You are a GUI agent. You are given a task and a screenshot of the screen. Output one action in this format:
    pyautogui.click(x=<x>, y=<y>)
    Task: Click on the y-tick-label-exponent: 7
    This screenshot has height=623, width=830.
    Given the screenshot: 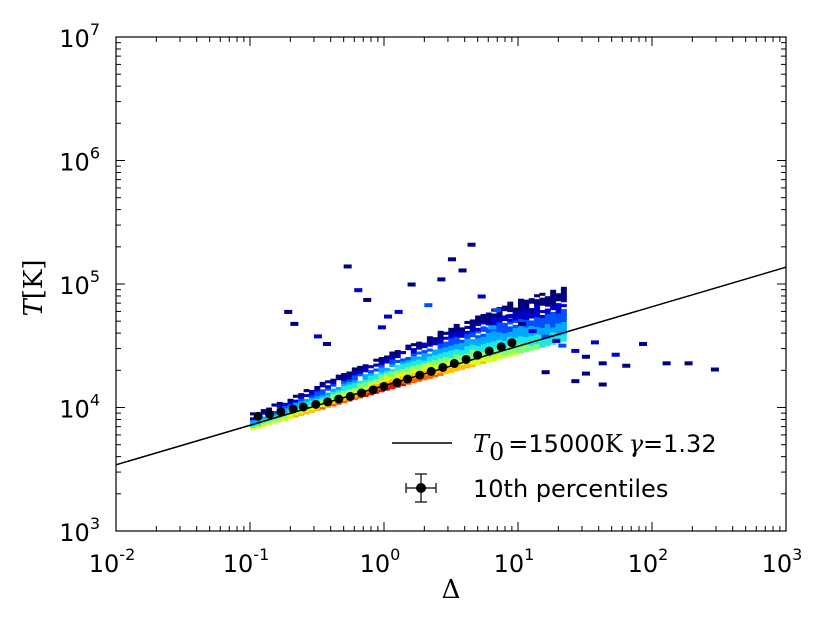 What is the action you would take?
    pyautogui.click(x=95, y=29)
    